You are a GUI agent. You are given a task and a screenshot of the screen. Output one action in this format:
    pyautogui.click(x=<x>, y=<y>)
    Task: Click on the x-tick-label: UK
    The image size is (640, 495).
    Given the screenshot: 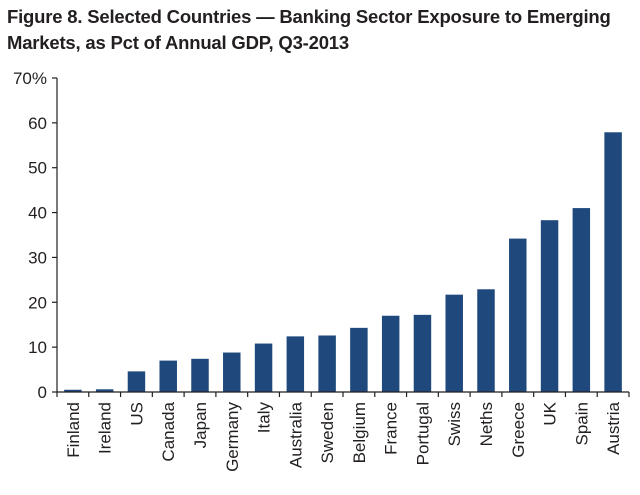 What is the action you would take?
    pyautogui.click(x=550, y=413)
    